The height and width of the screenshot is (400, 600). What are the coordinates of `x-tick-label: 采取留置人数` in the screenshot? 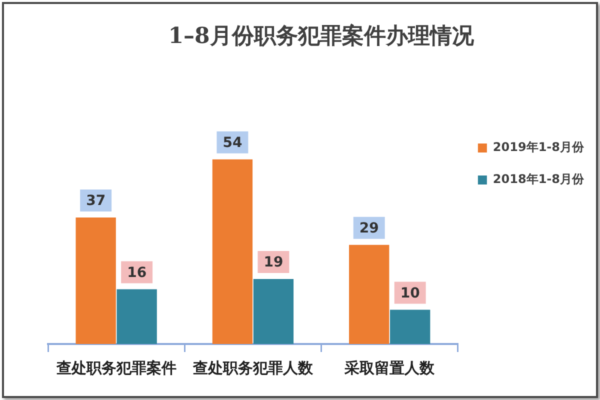 It's located at (390, 367).